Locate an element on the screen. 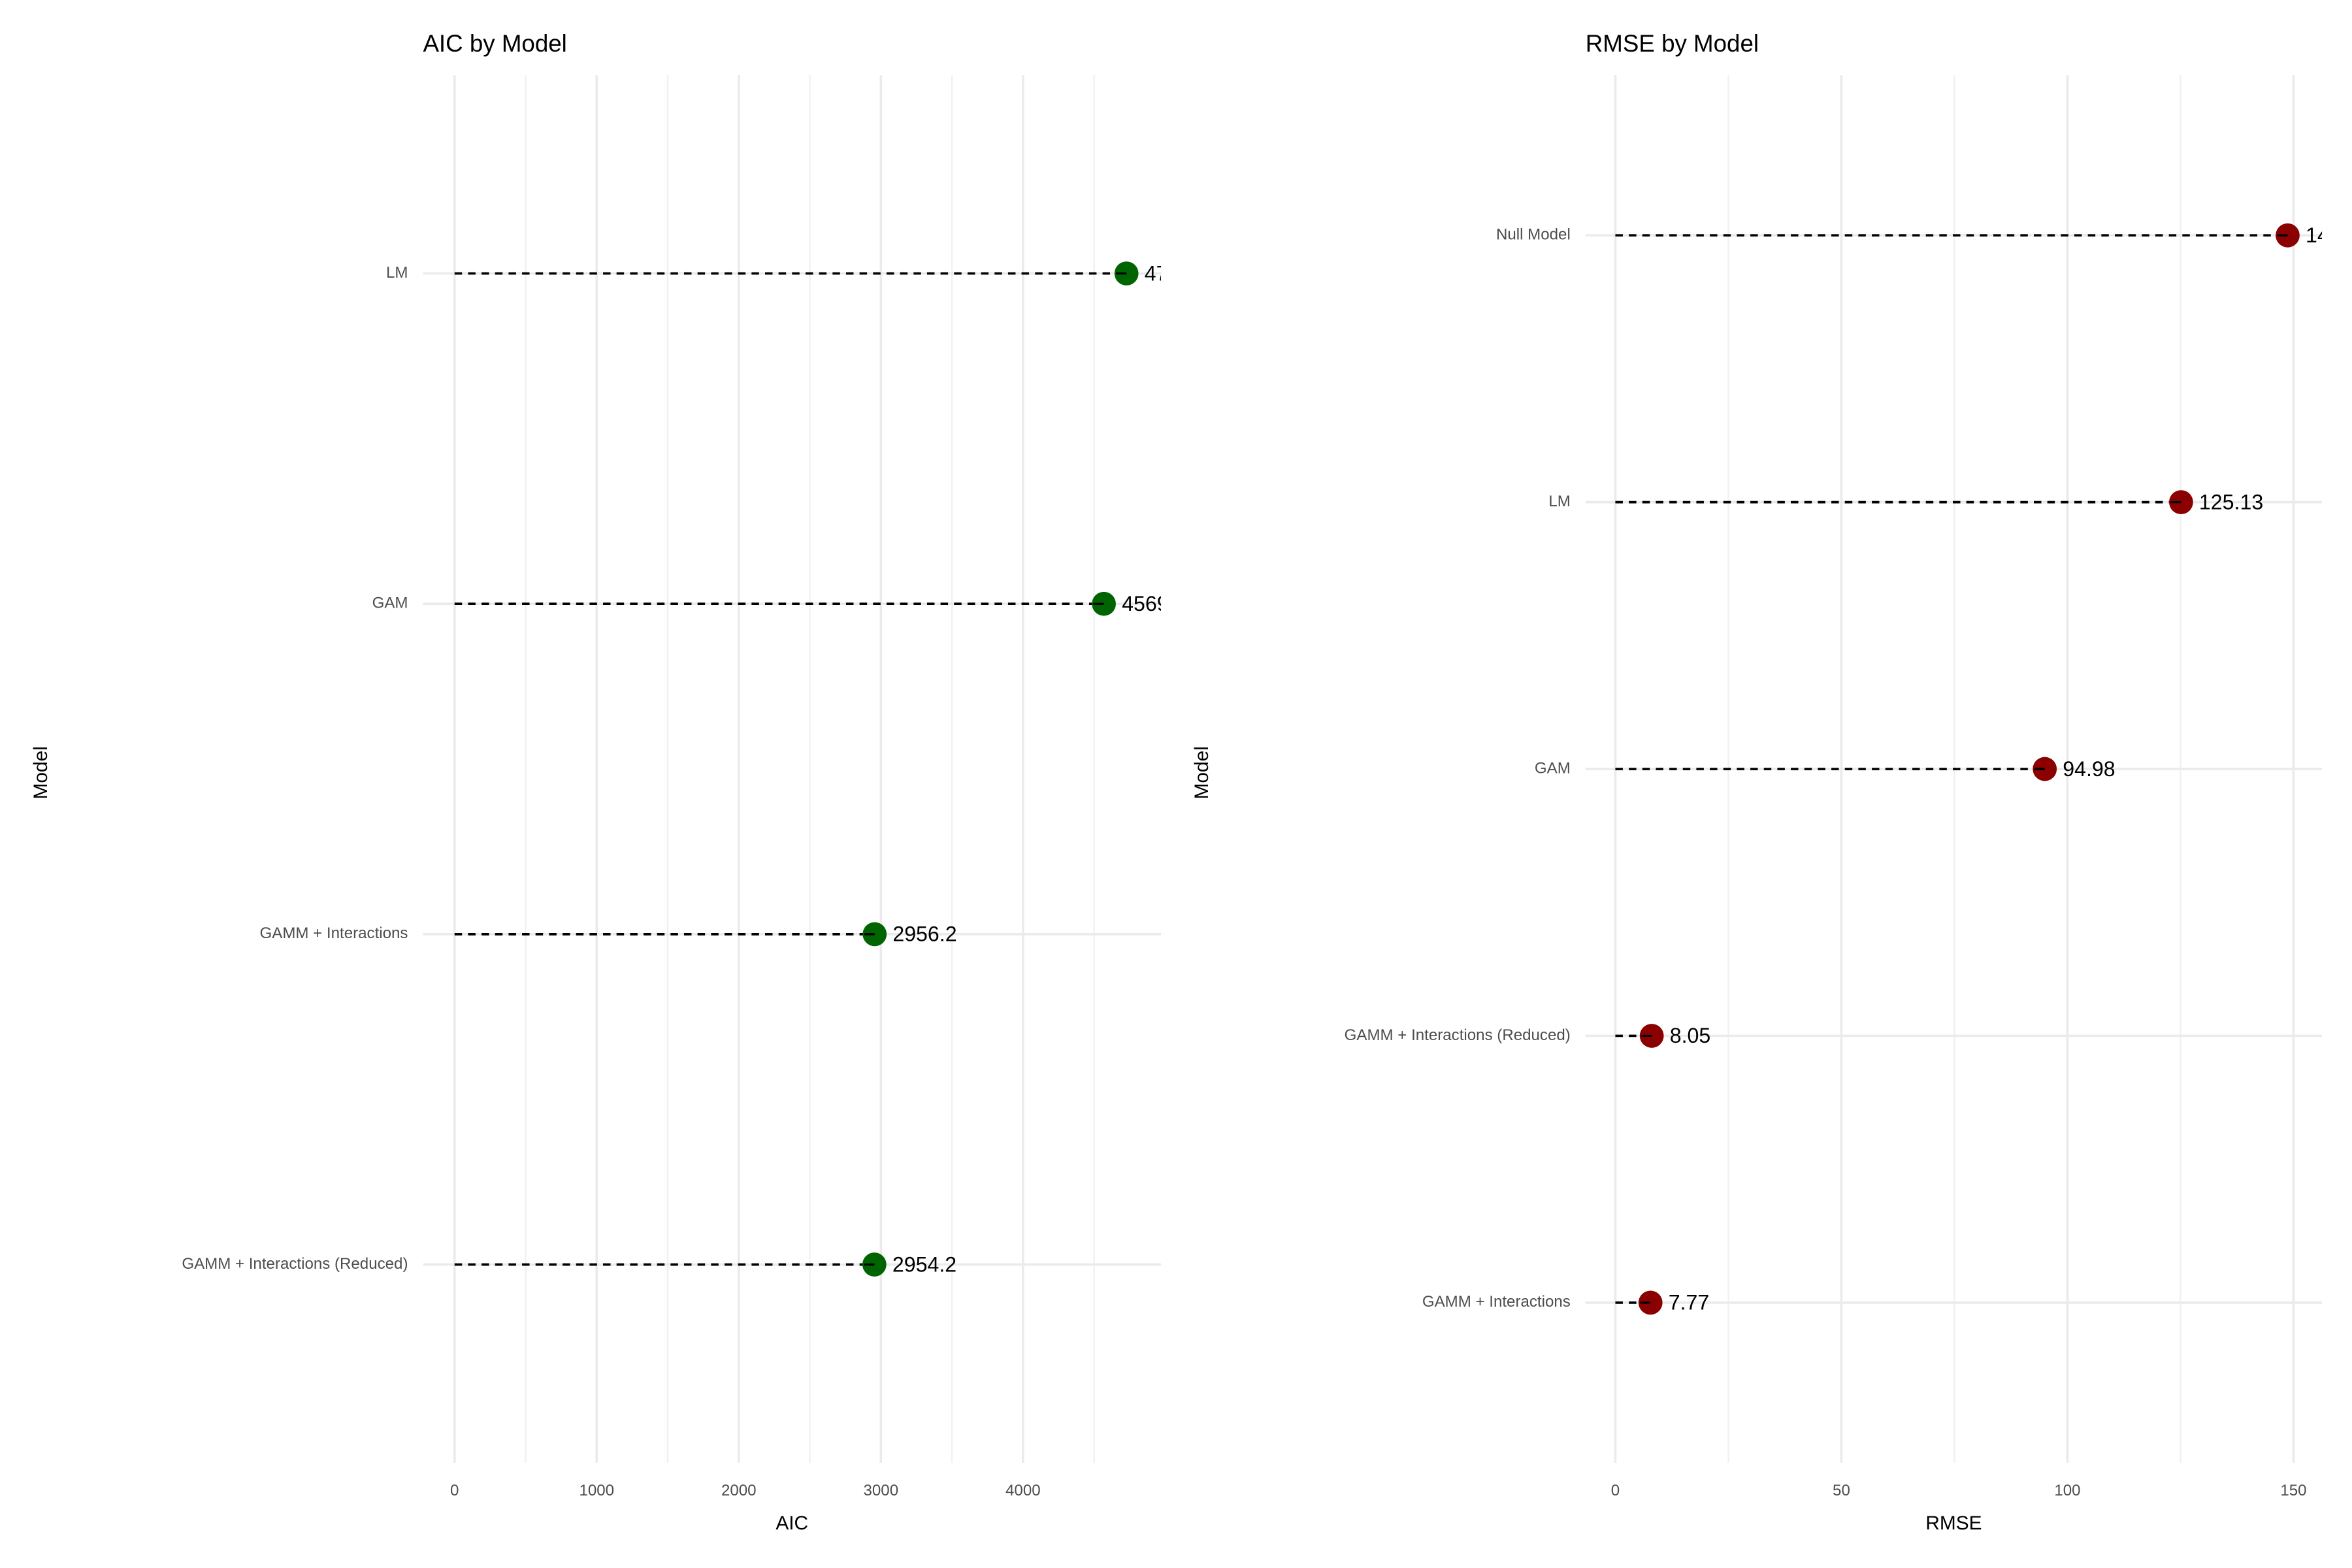 This screenshot has height=1568, width=2352. value-label: 125.13 is located at coordinates (2231, 502).